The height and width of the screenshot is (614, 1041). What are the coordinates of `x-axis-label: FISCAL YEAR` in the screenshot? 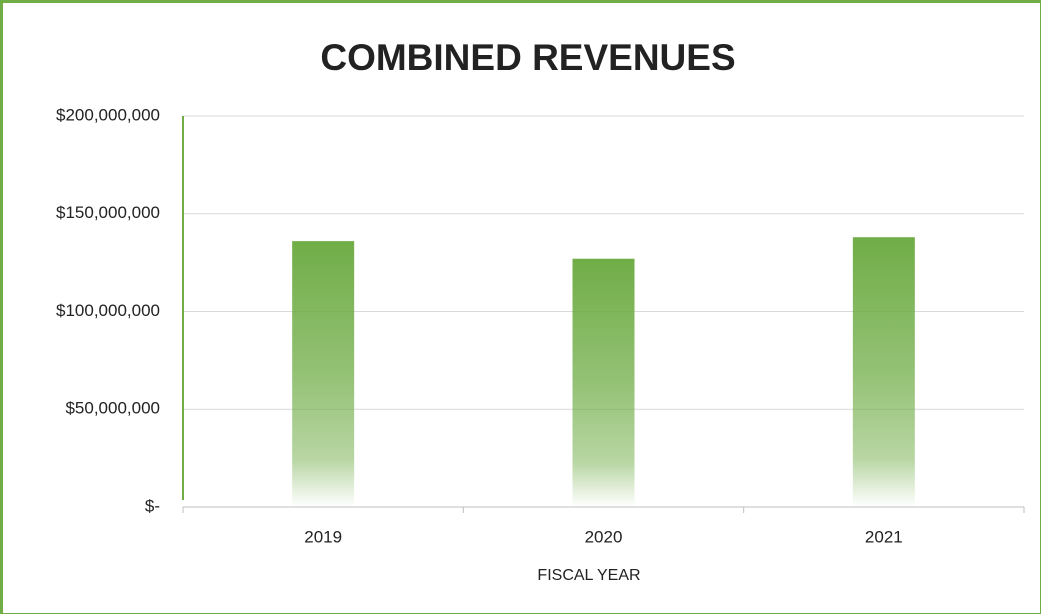 It's located at (588, 575).